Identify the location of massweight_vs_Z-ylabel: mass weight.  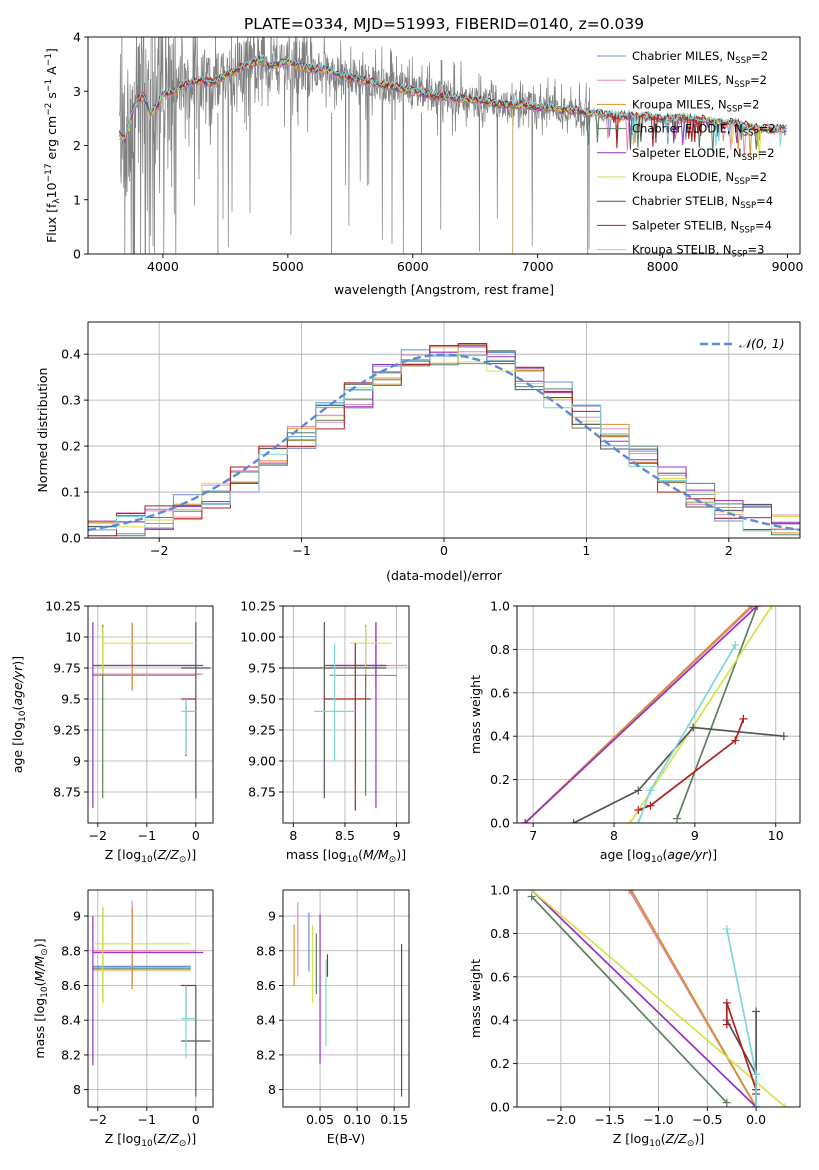
(475, 998).